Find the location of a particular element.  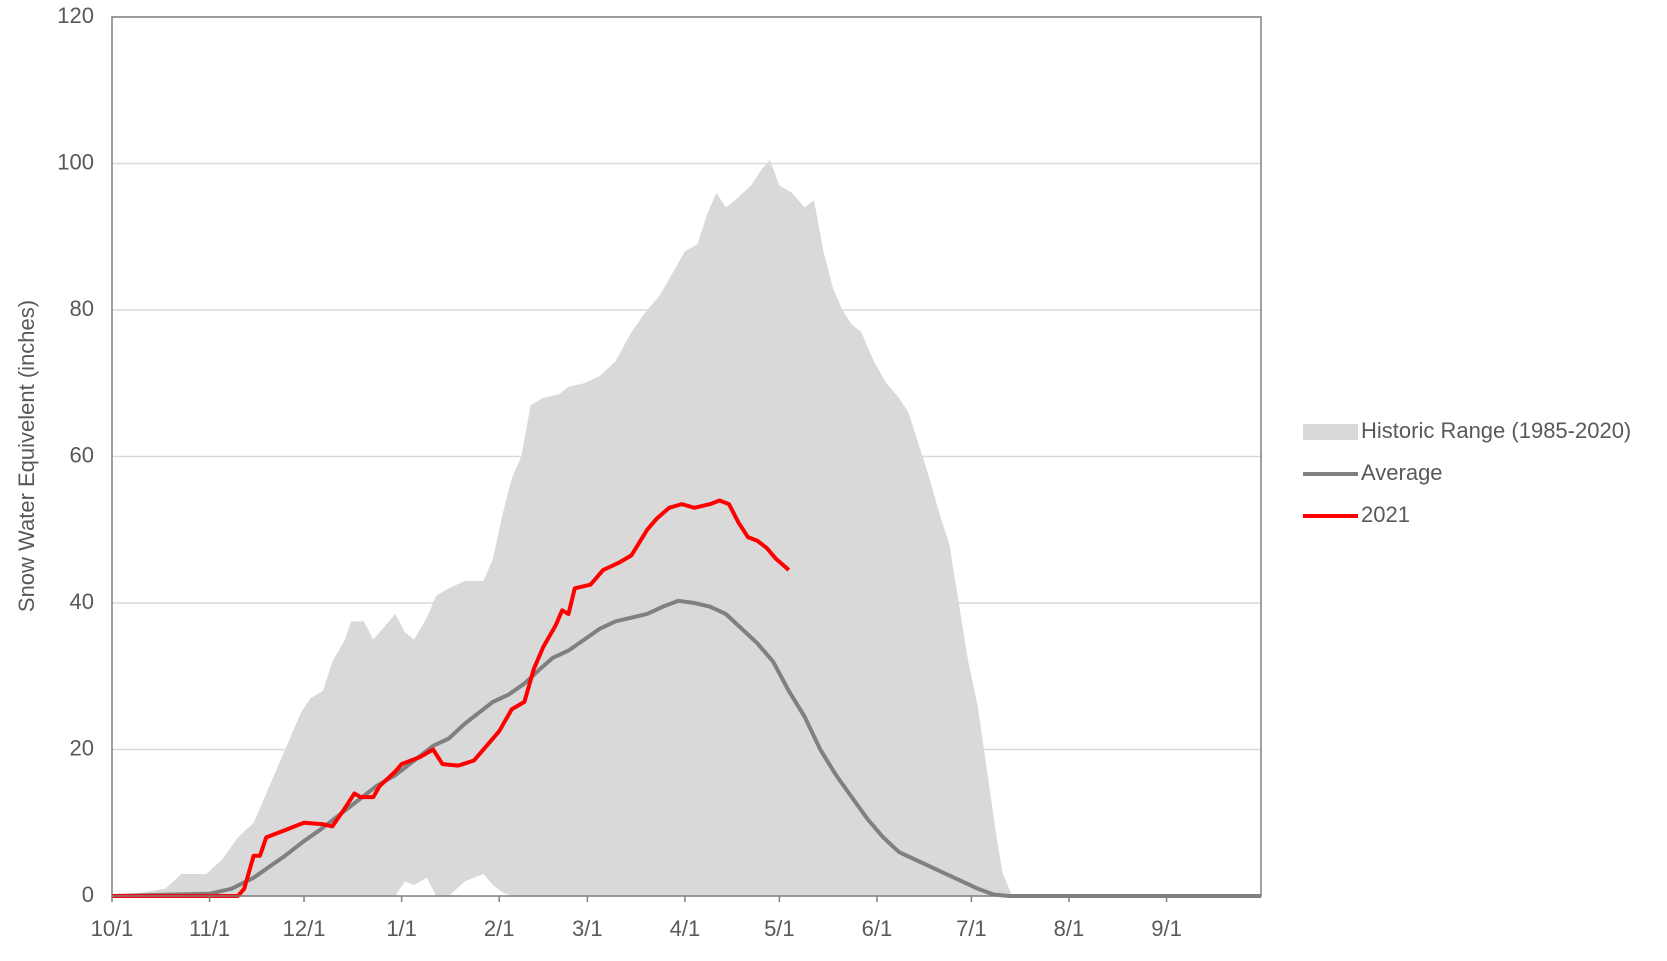

x-tick-label: 10/1 is located at coordinates (112, 928).